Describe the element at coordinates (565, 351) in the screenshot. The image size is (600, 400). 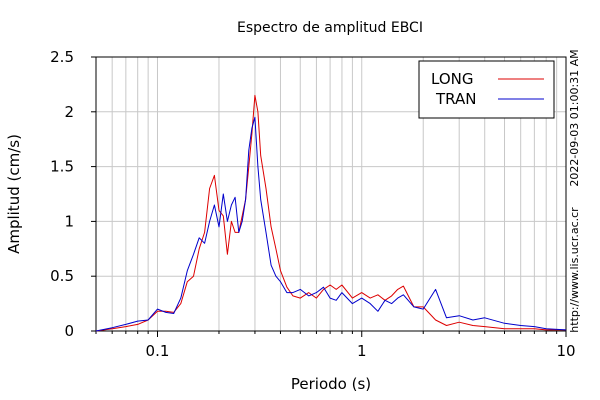
I see `x-tick-label: 10` at that location.